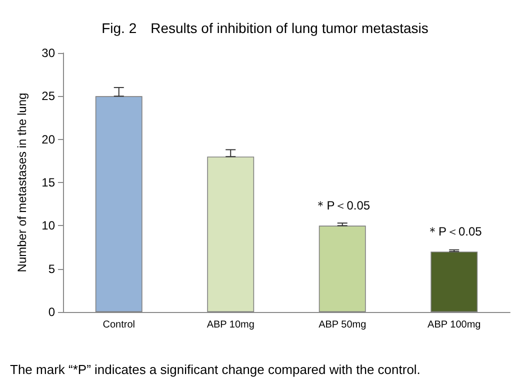 The image size is (530, 390). I want to click on x-tick-label: ABP 100mg, so click(454, 325).